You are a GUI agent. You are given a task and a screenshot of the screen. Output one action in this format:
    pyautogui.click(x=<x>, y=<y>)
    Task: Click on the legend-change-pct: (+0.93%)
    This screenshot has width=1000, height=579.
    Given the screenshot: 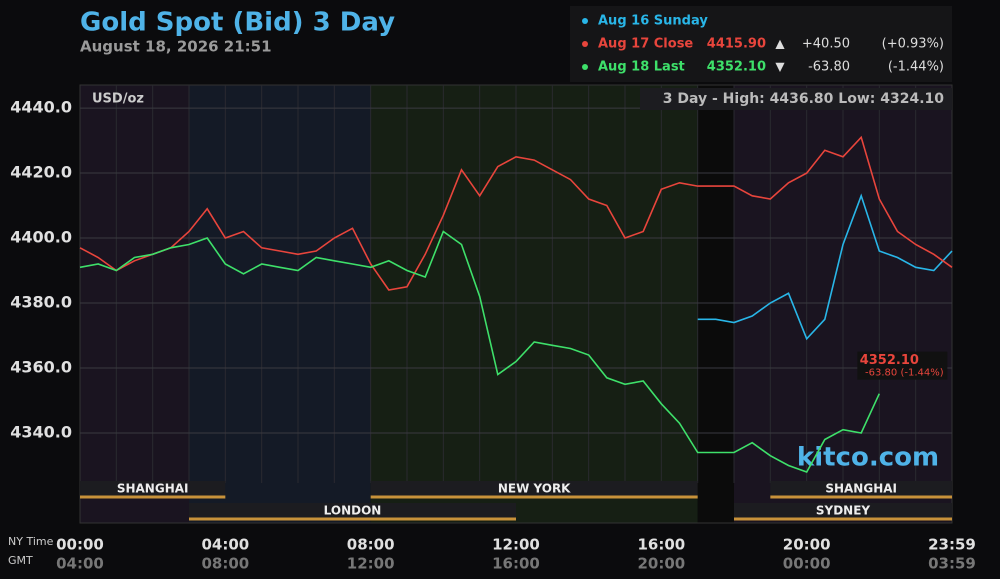 What is the action you would take?
    pyautogui.click(x=913, y=44)
    